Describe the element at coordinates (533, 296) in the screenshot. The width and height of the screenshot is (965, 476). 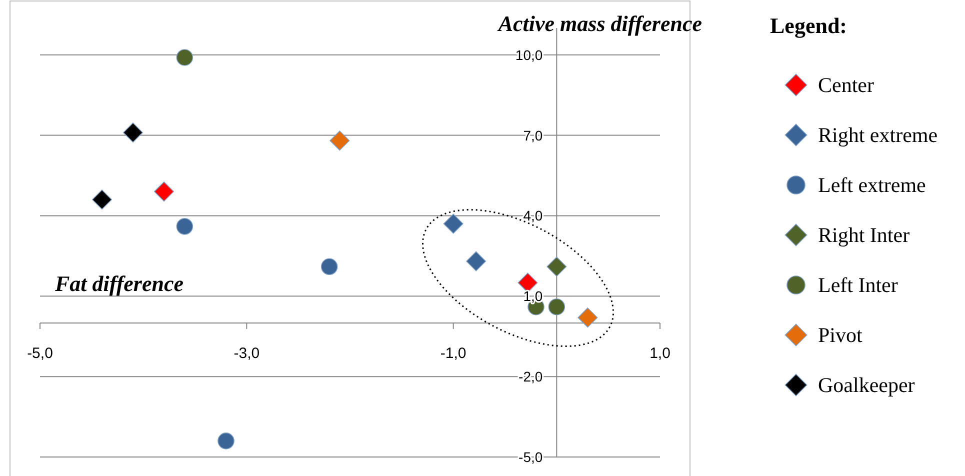
I see `y-tick-label: 1,0` at that location.